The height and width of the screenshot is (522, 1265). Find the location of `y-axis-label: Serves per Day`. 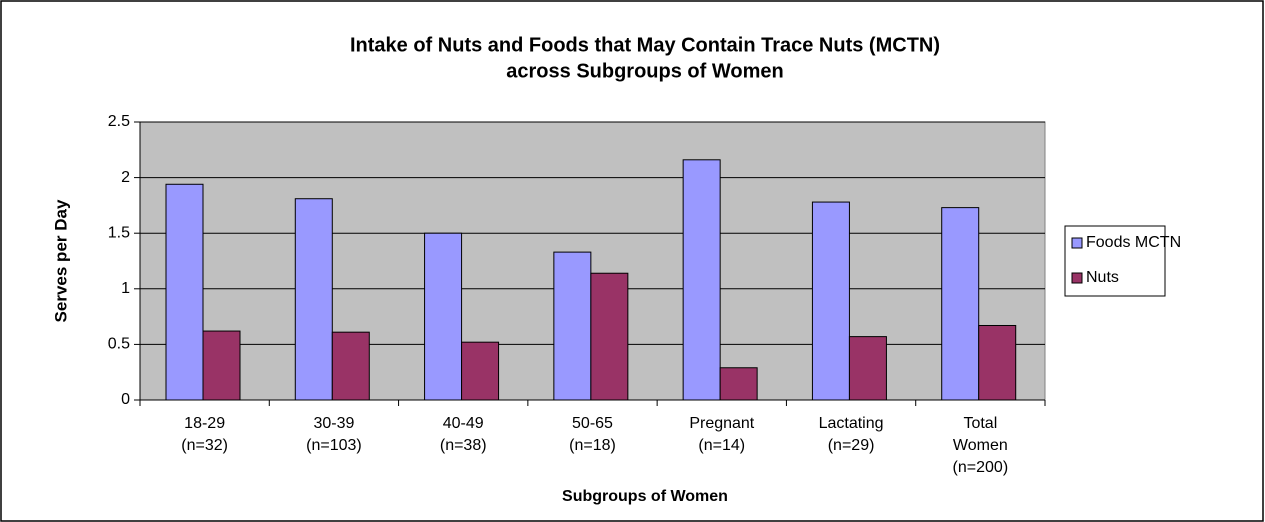

y-axis-label: Serves per Day is located at coordinates (60, 260).